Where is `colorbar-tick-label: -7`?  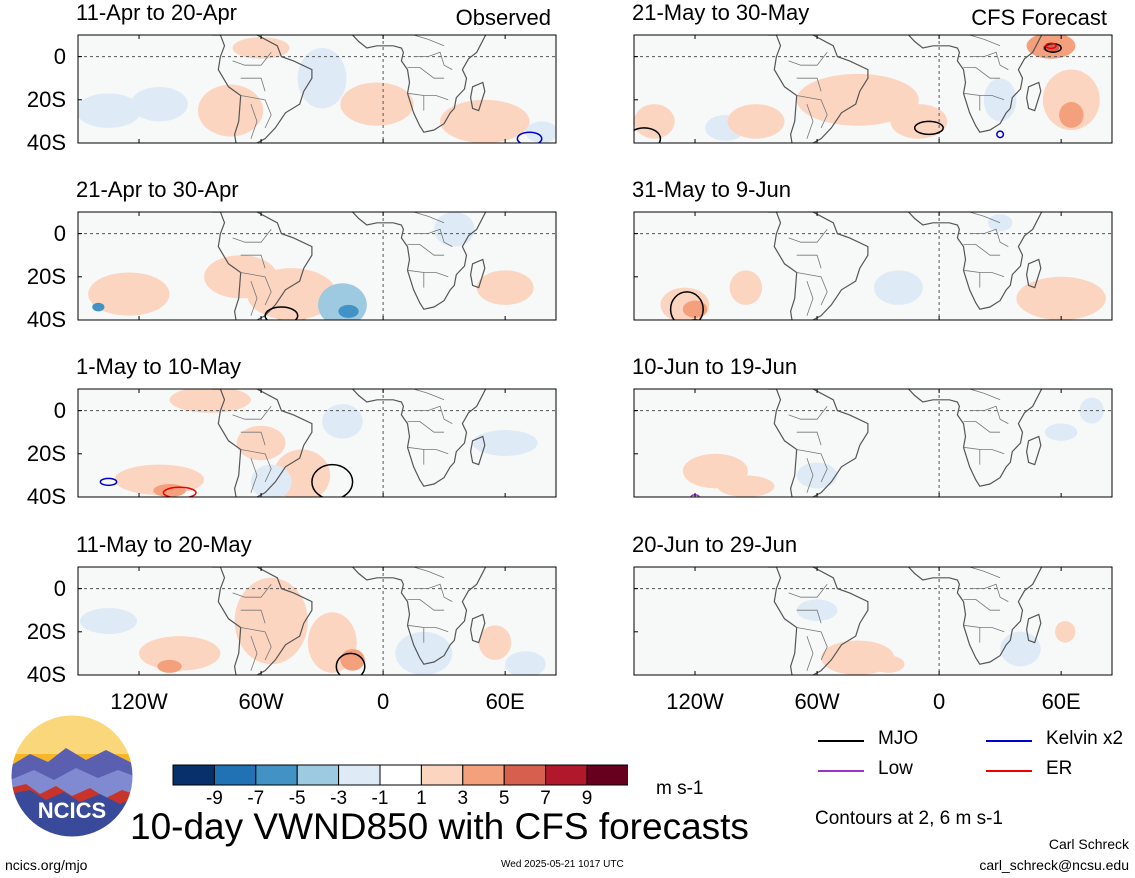 colorbar-tick-label: -7 is located at coordinates (256, 798).